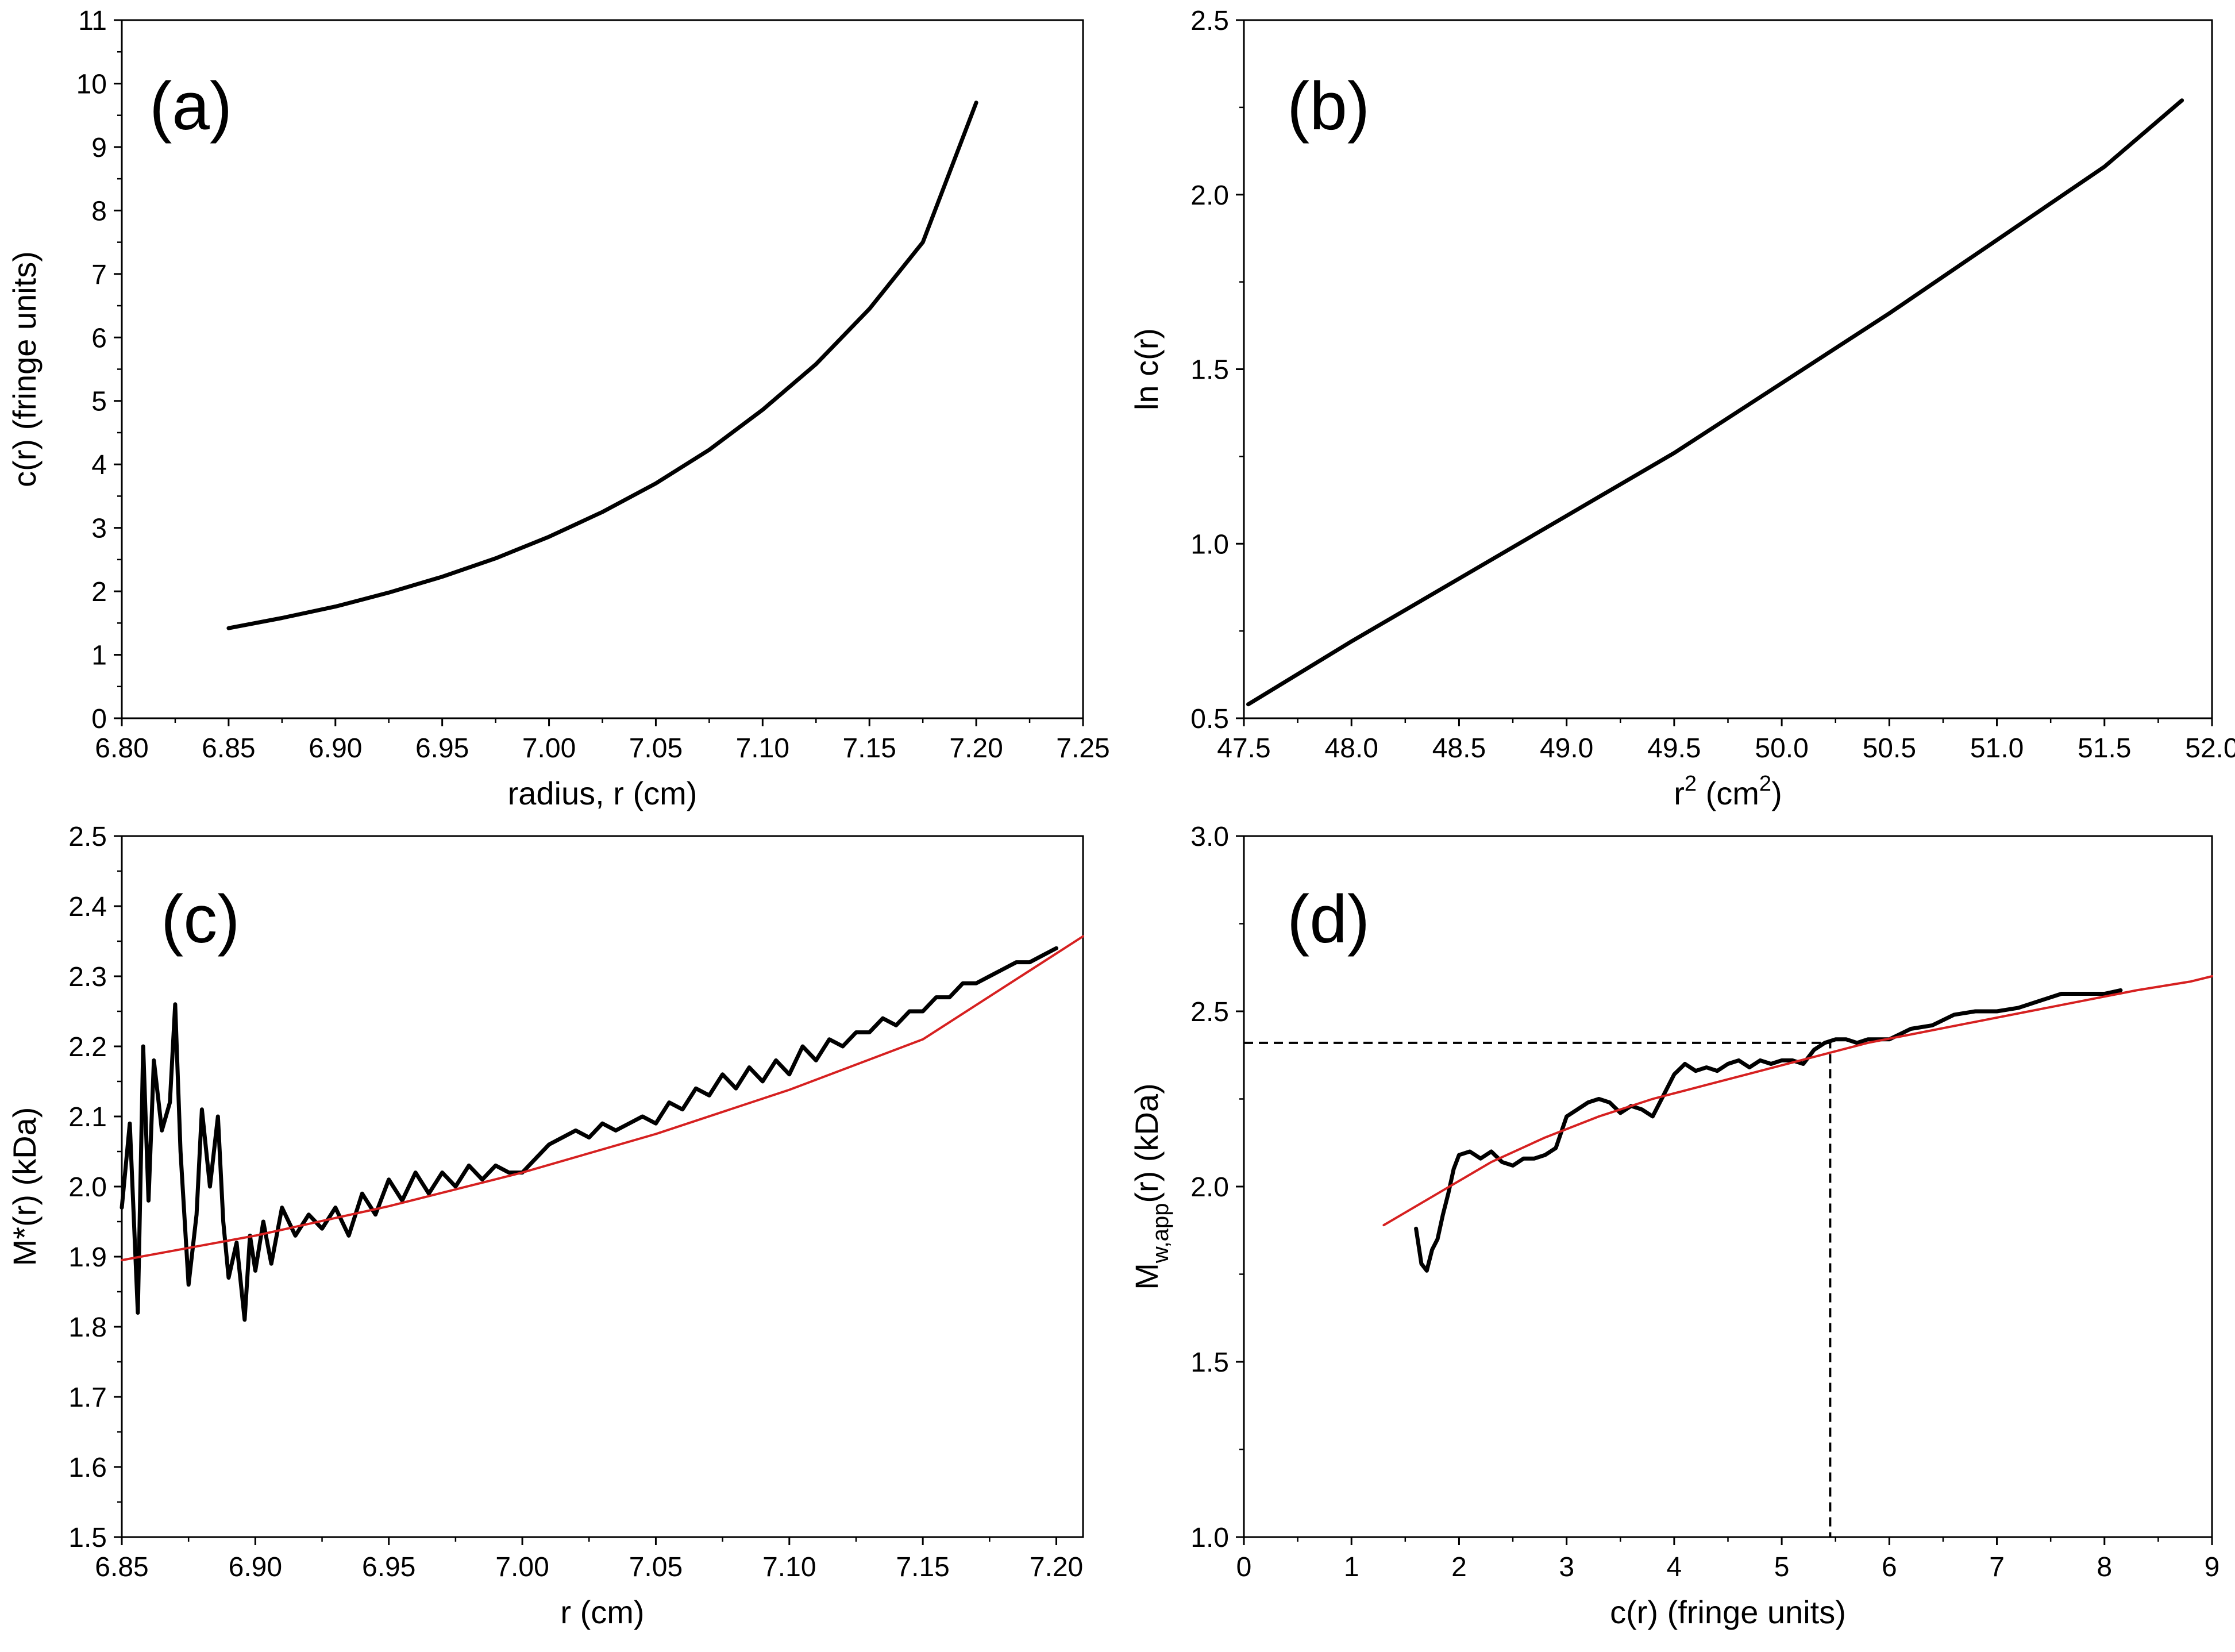  I want to click on x-tick-label: 50.0, so click(1781, 748).